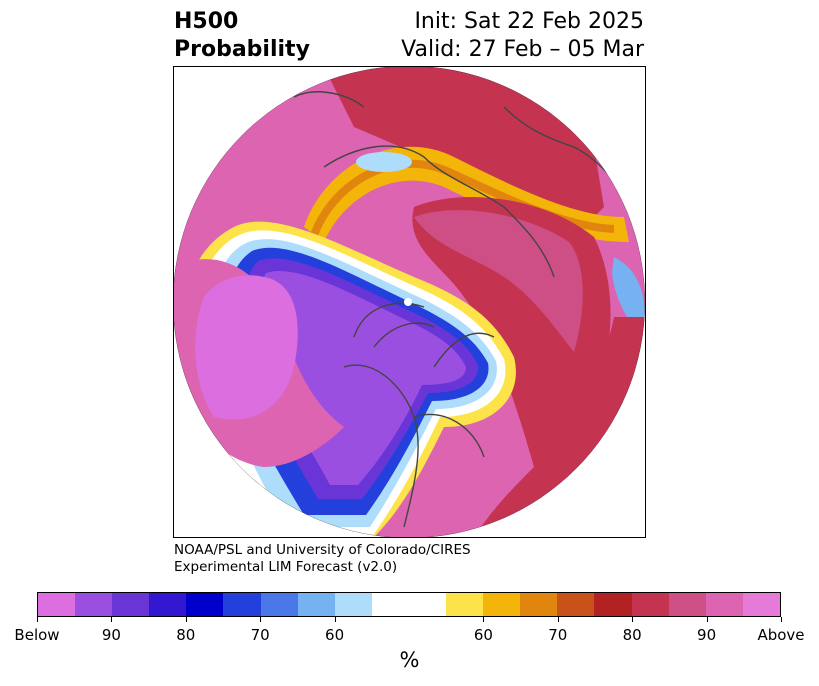 Image resolution: width=819 pixels, height=686 pixels. I want to click on pale-blue-patch-north, so click(384, 162).